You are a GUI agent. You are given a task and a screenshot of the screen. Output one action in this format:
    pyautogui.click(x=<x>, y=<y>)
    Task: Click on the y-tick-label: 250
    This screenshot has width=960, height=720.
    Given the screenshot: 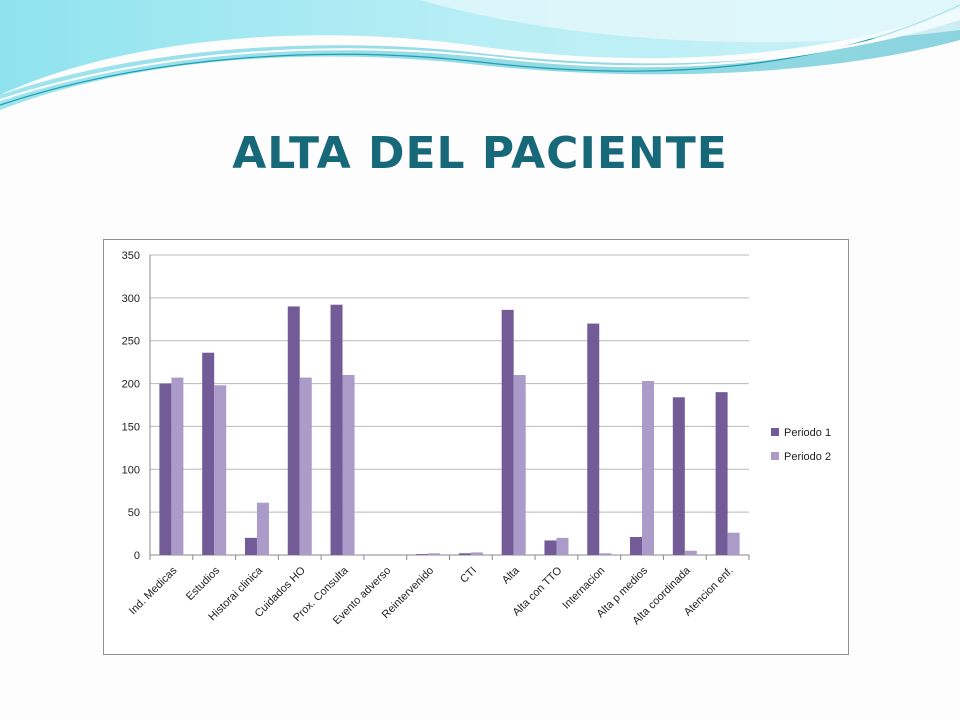 What is the action you would take?
    pyautogui.click(x=131, y=342)
    